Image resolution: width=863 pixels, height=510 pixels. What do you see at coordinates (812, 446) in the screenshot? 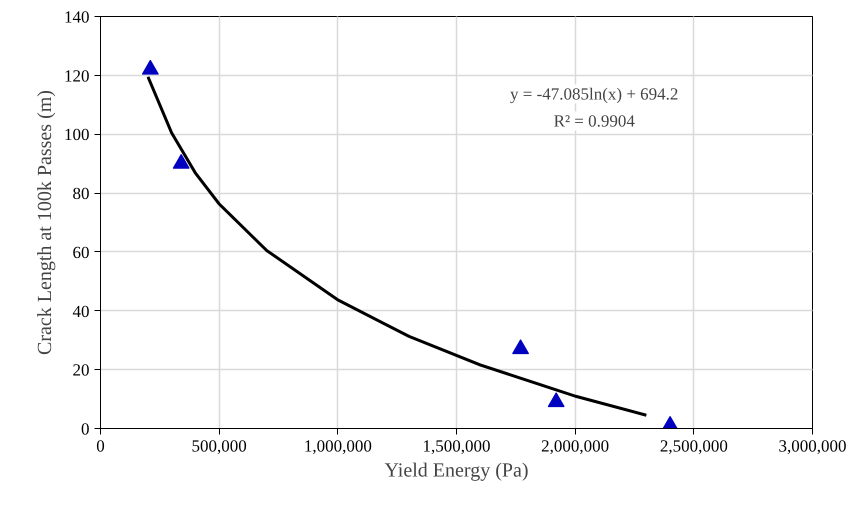
I see `x-tick-label: 3,000,000` at bounding box center [812, 446].